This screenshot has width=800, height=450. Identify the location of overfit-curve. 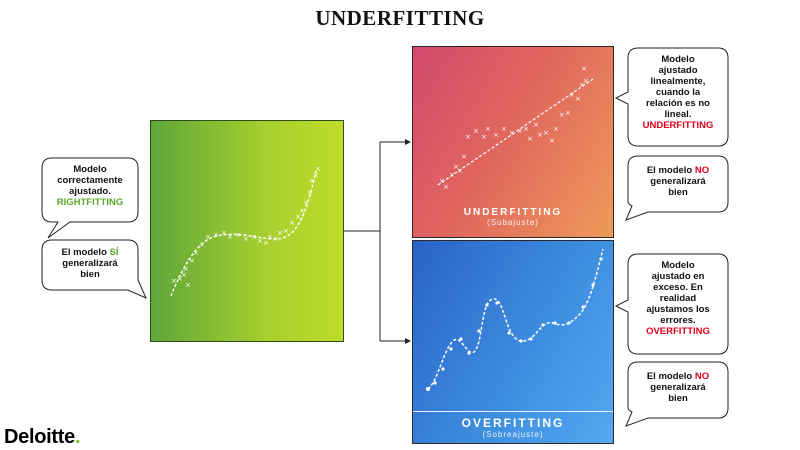
(515, 319).